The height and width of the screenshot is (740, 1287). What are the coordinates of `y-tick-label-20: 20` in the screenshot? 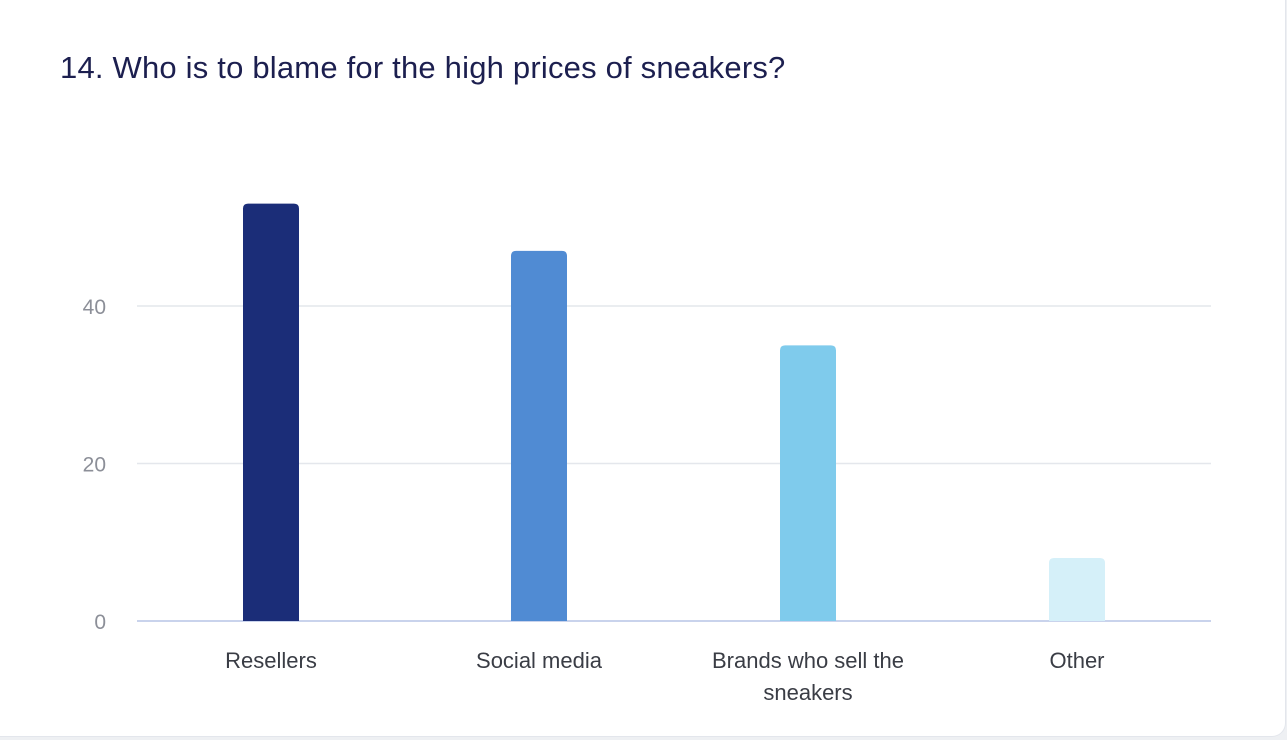 It's located at (94, 465).